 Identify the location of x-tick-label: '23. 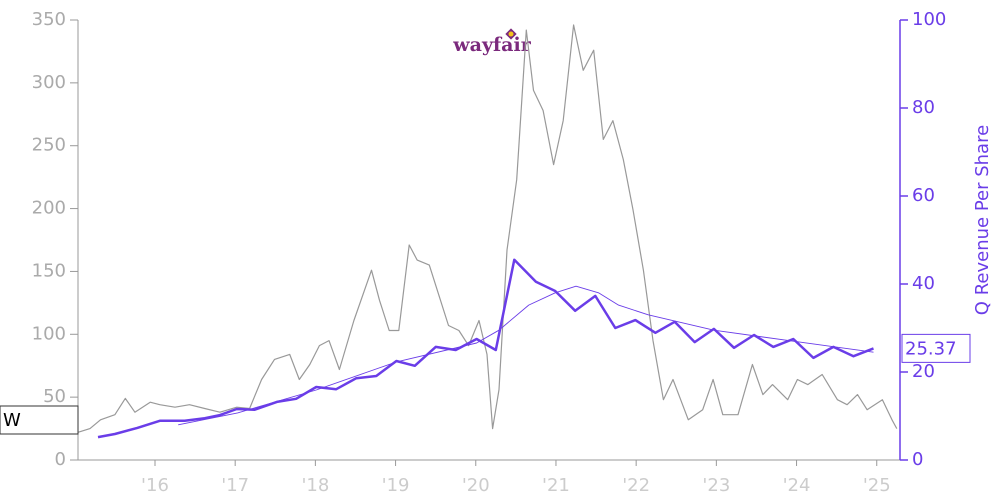
(716, 485).